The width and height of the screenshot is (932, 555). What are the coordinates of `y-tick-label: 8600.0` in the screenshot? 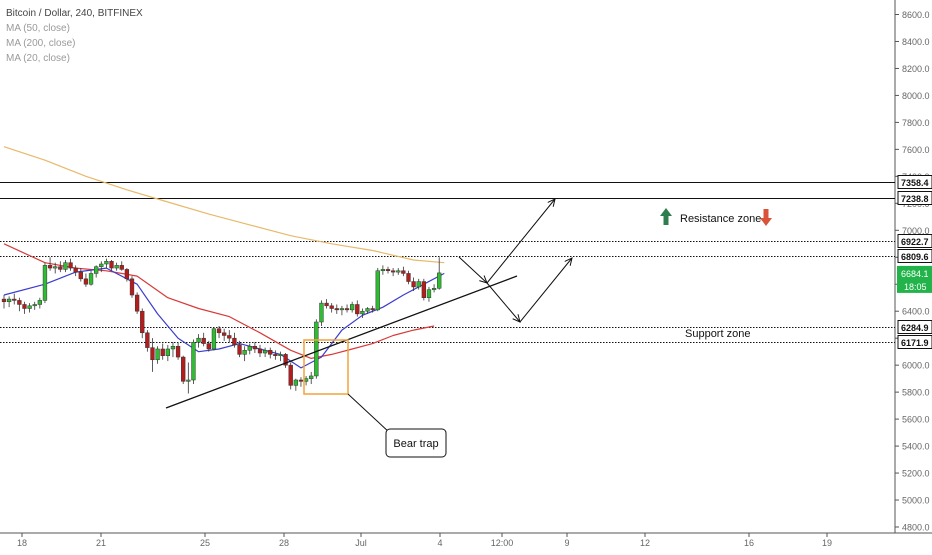 It's located at (916, 15).